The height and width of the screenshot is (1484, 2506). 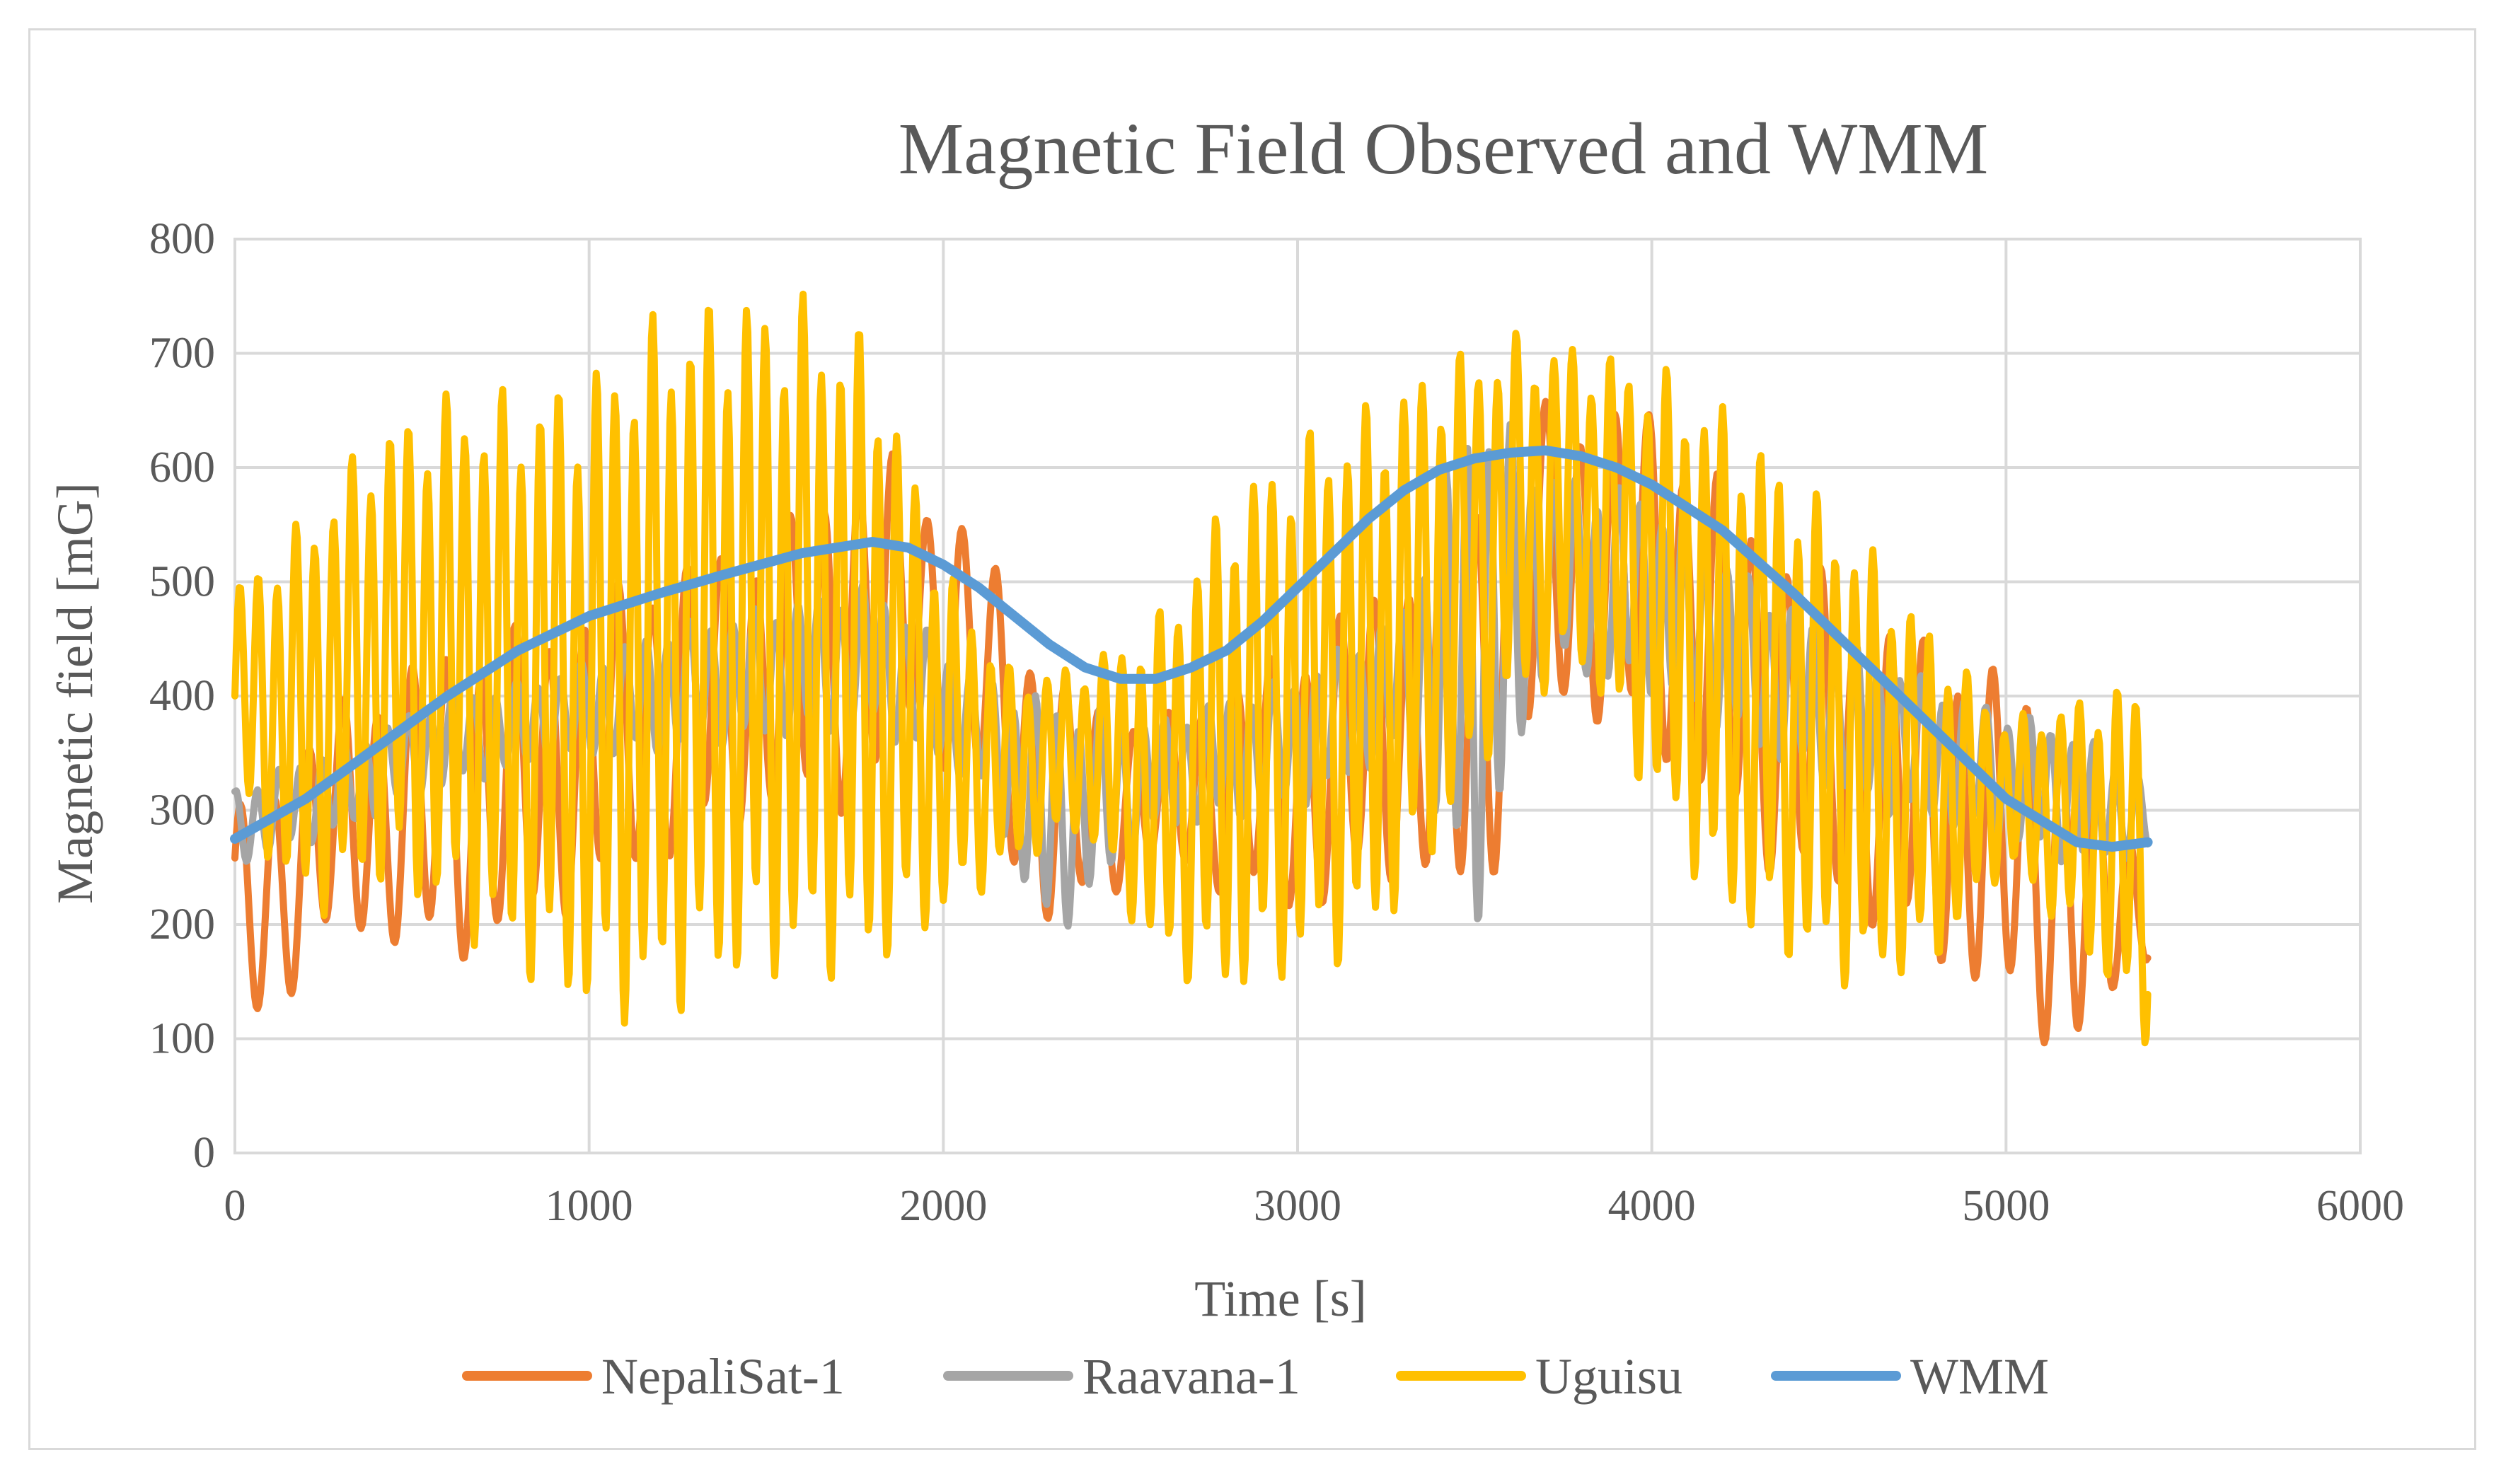 What do you see at coordinates (182, 468) in the screenshot?
I see `y-tick-label: 600` at bounding box center [182, 468].